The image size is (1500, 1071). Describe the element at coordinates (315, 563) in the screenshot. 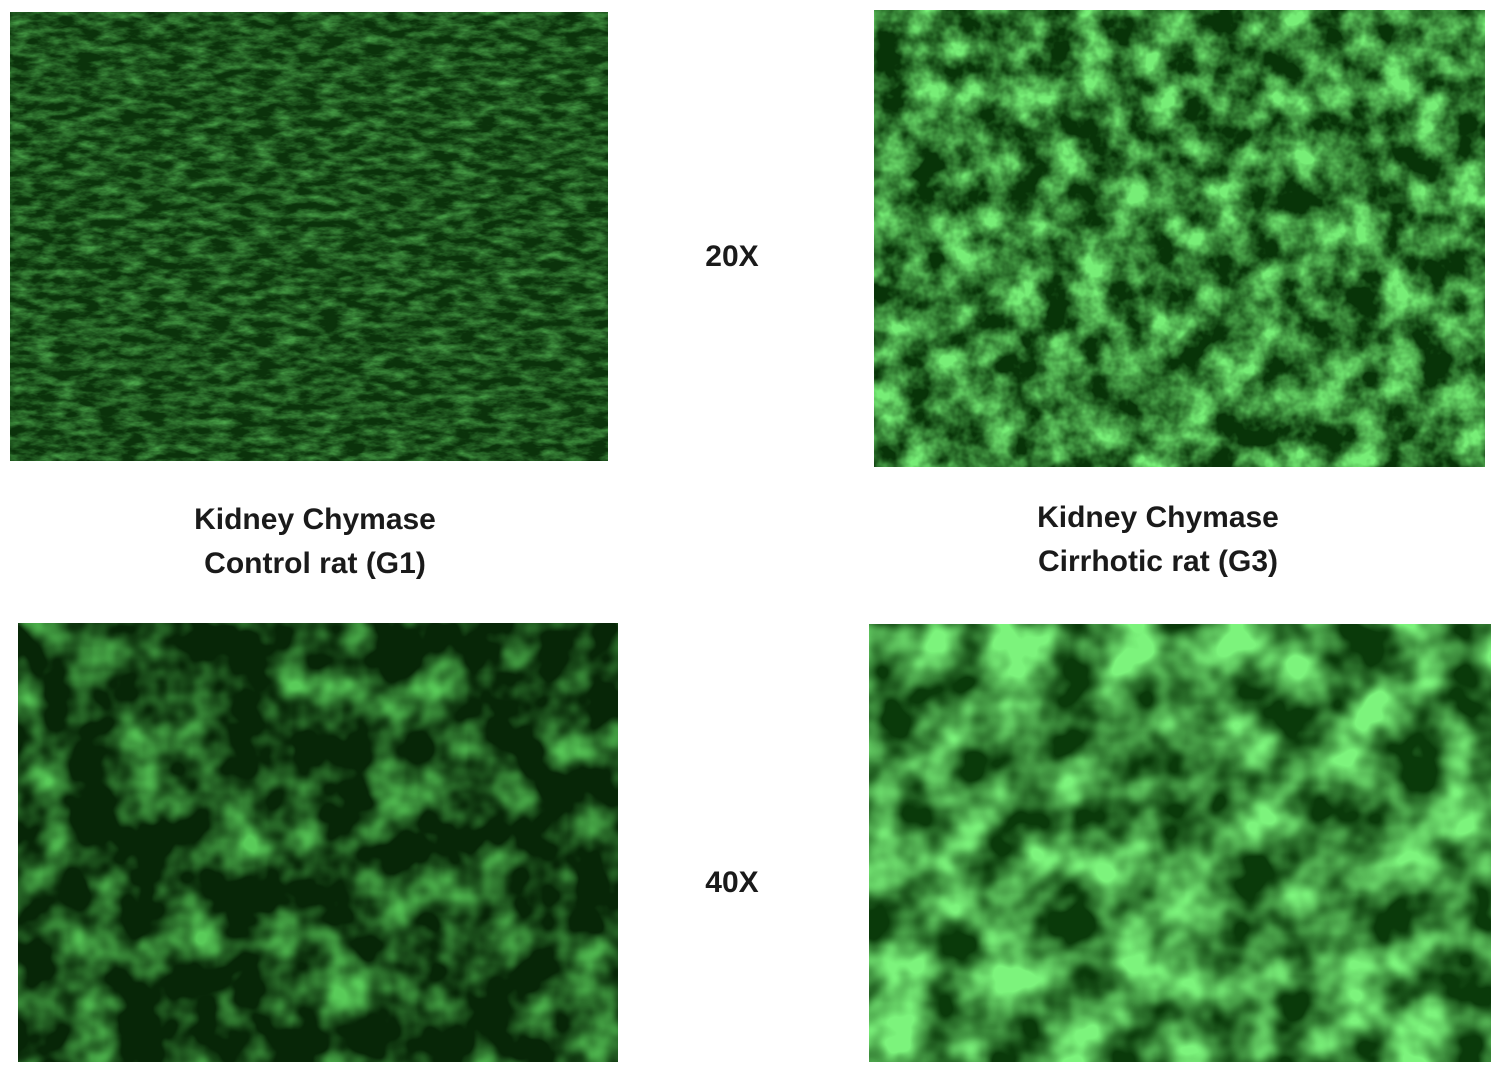

I see `caption-control-line2: Control rat (G1)` at that location.